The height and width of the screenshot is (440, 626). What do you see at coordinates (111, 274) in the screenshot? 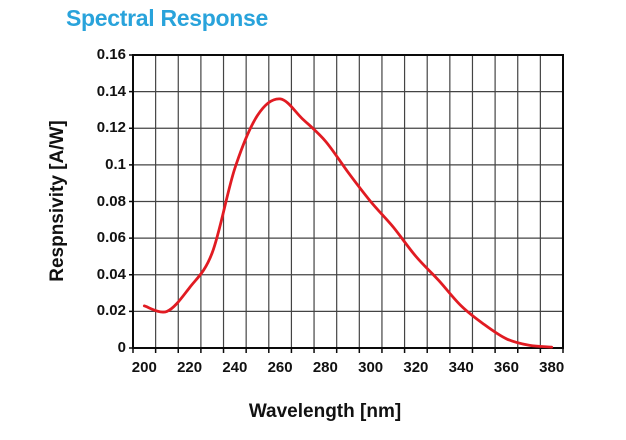
I see `y-tick-label: 0.04` at bounding box center [111, 274].